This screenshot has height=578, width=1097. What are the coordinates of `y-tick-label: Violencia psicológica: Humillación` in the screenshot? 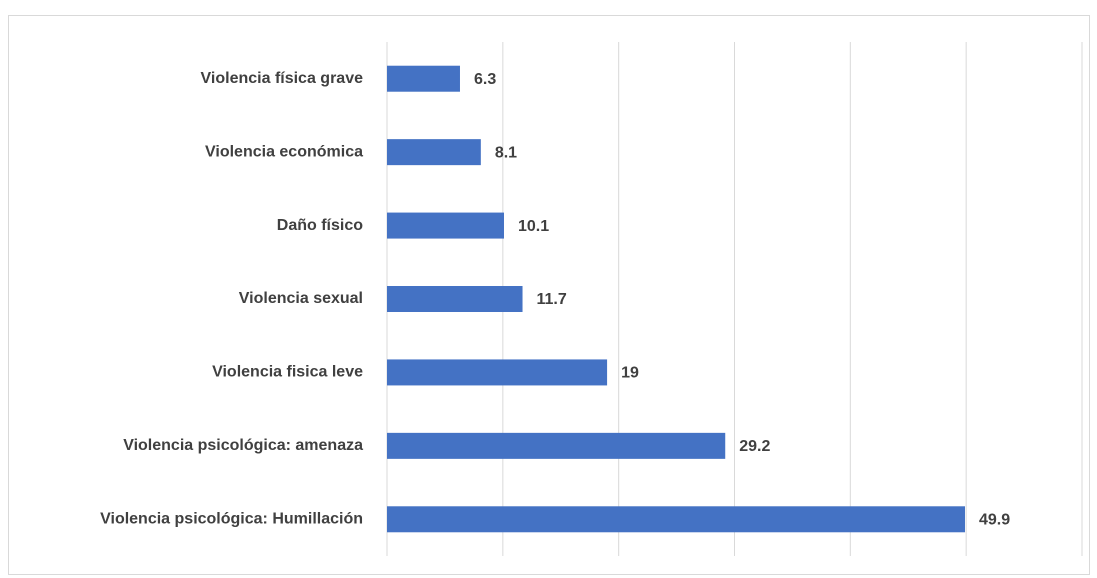 It's located at (231, 519).